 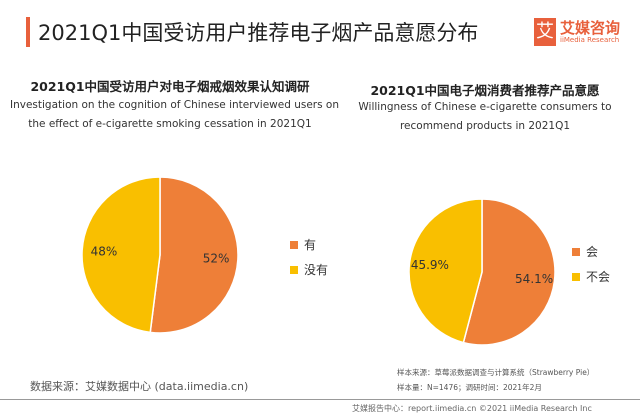 I want to click on chart2-legend-item-0: 会, so click(x=585, y=251).